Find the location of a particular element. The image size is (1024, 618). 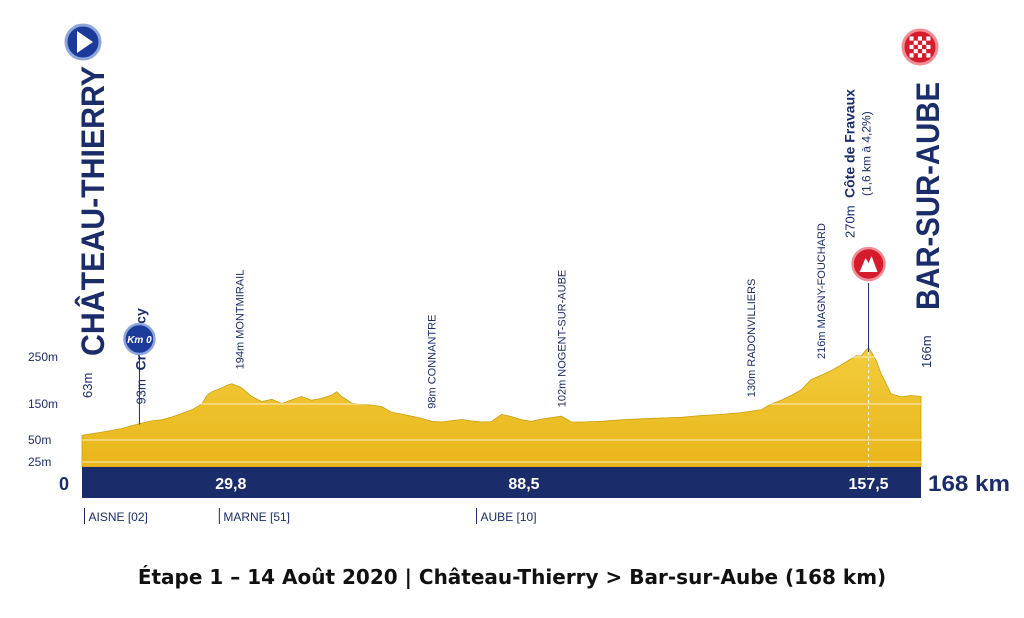

start-arrow-icon is located at coordinates (85, 42).